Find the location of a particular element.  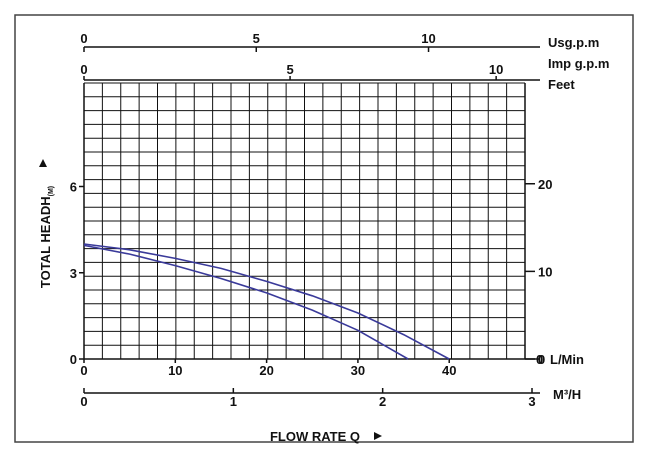

tick-label-feet-zero: 0 is located at coordinates (539, 359).